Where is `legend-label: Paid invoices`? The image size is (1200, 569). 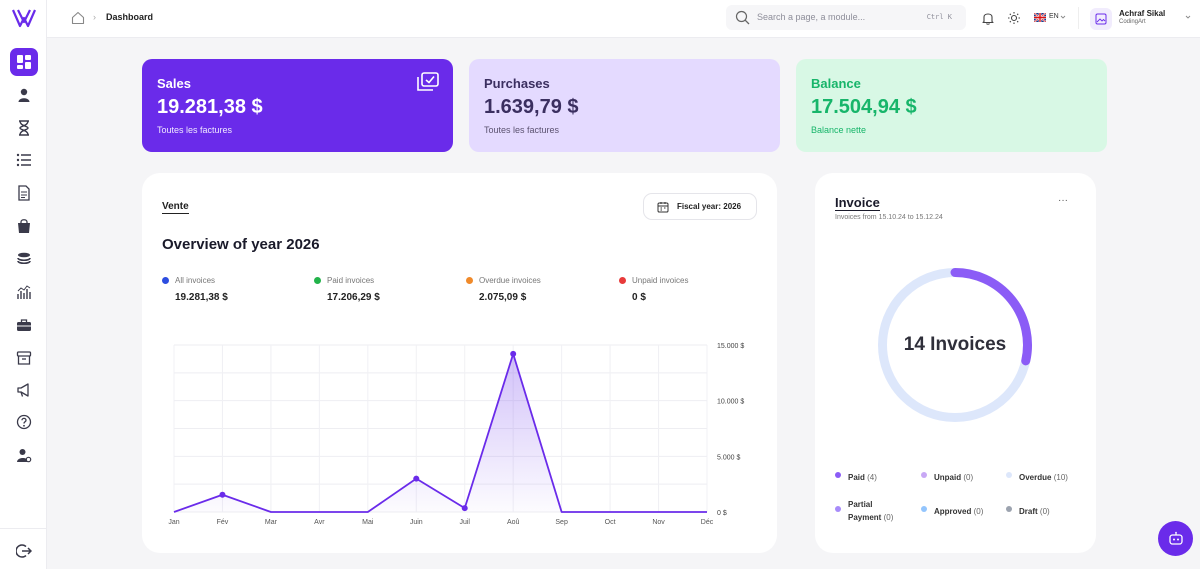 legend-label: Paid invoices is located at coordinates (351, 280).